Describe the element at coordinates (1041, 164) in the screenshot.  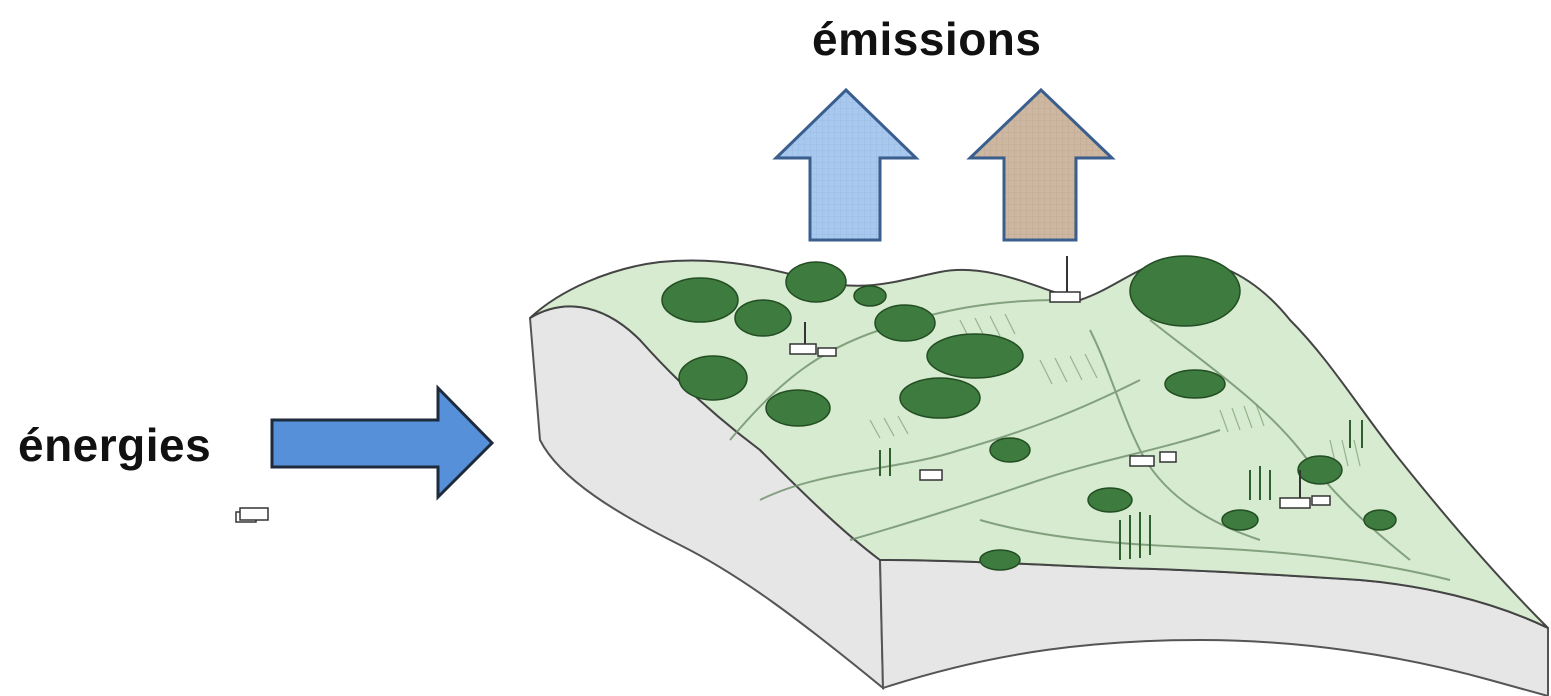
I see `emission-arrow-brown` at that location.